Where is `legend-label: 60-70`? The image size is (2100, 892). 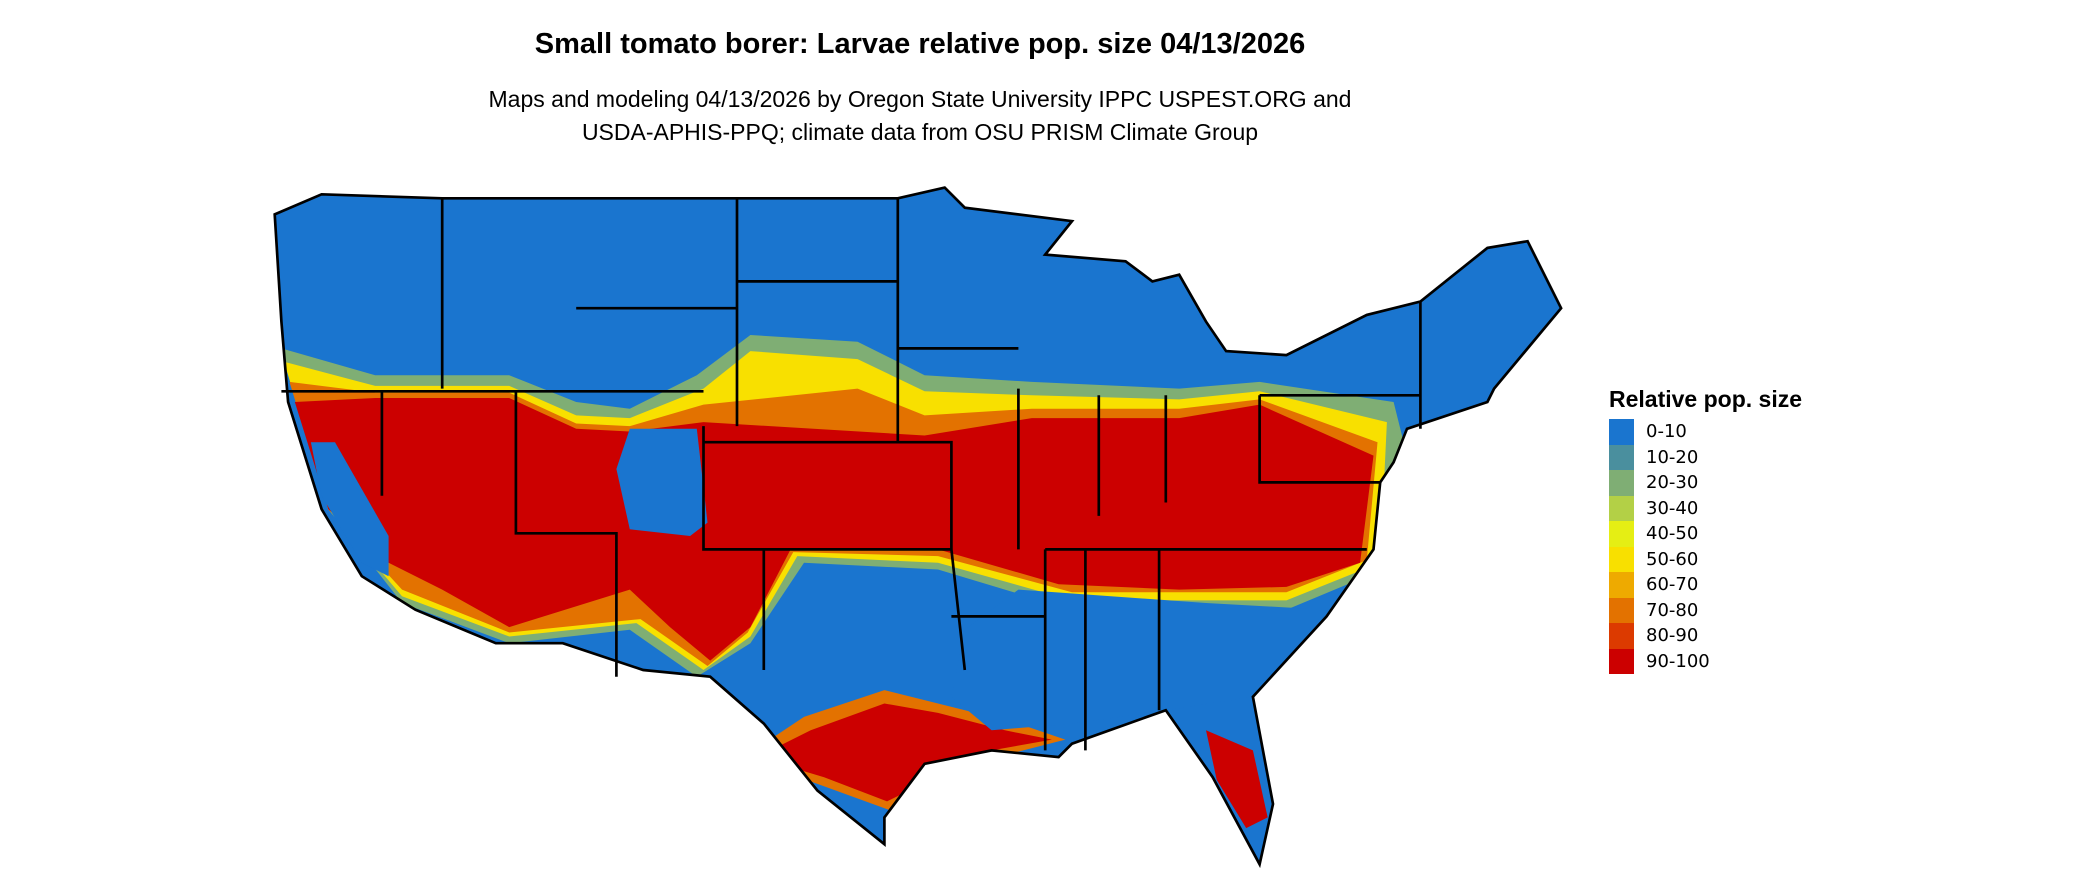
legend-label: 60-70 is located at coordinates (1672, 585).